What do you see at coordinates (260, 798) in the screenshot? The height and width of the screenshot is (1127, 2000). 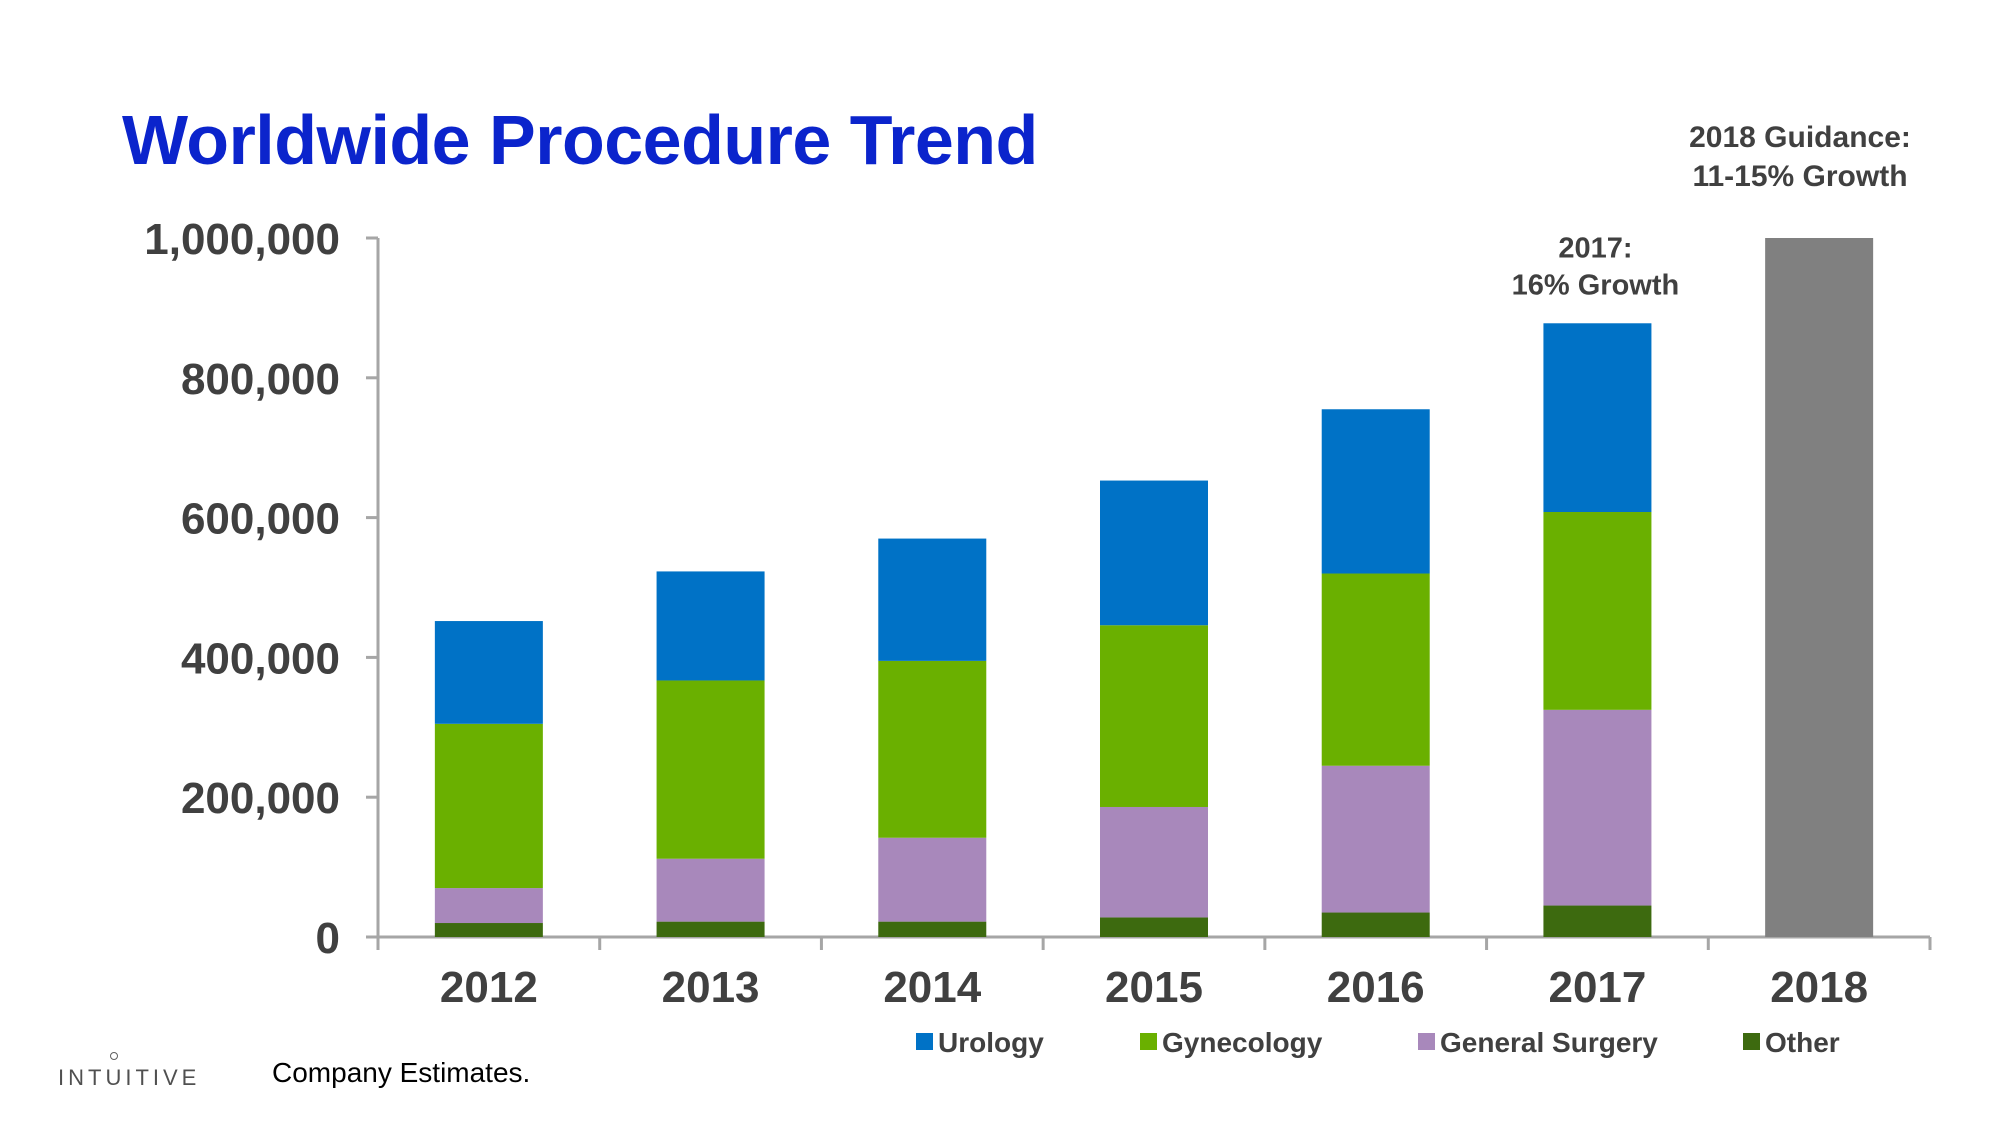 I see `y-tick-label: 200,000` at bounding box center [260, 798].